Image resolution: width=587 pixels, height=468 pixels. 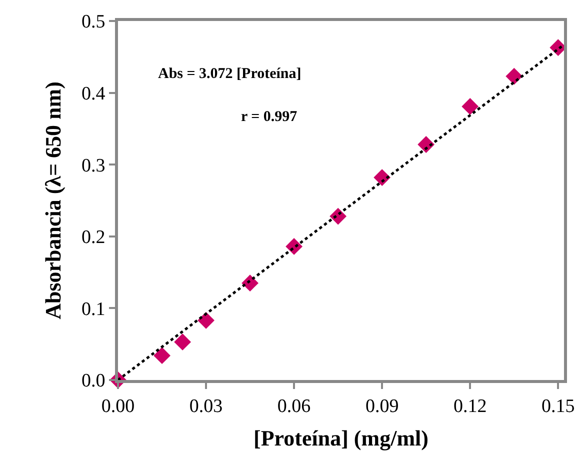 What do you see at coordinates (206, 406) in the screenshot?
I see `x-tick-label: 0.03` at bounding box center [206, 406].